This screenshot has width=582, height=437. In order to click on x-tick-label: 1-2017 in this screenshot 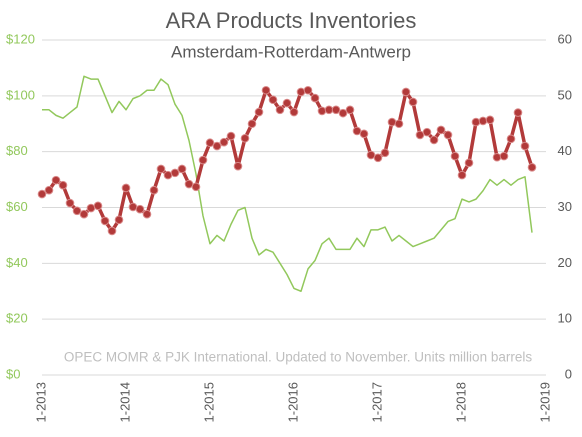, I will do `click(376, 402)`.